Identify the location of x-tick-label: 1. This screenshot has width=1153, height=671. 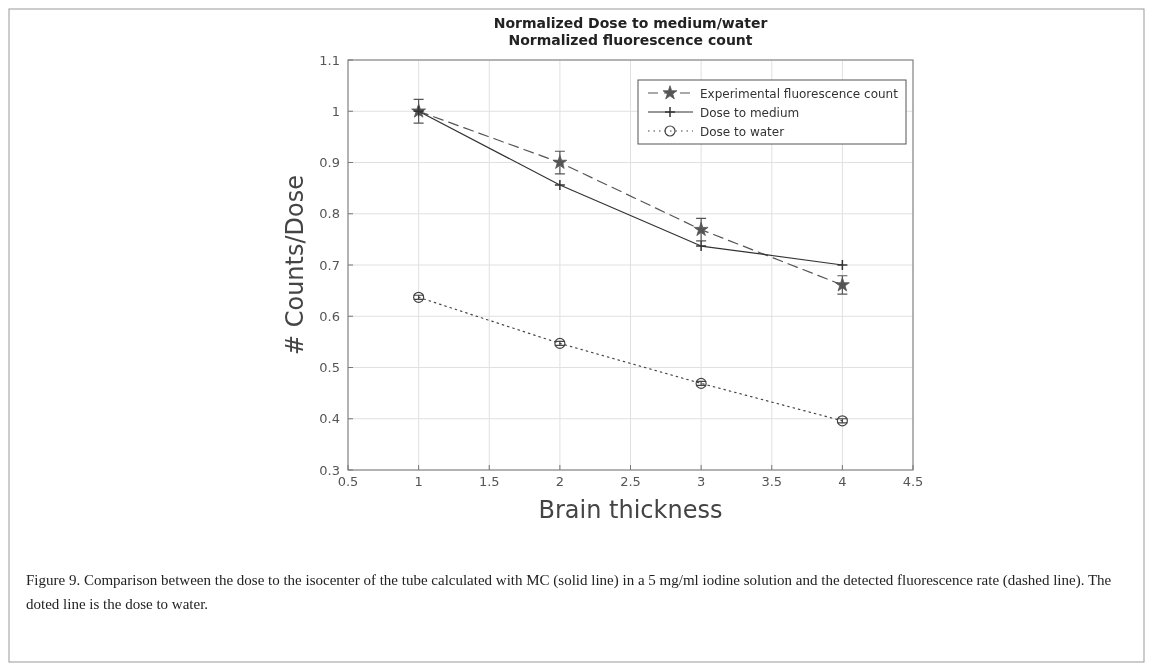
(418, 481).